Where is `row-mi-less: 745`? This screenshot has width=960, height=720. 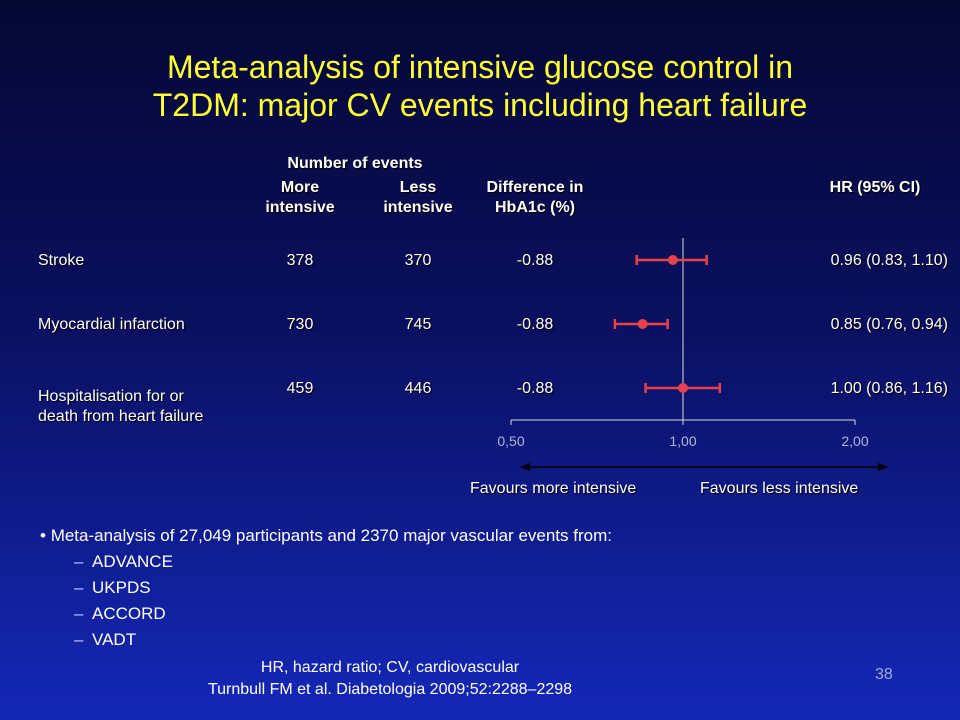 row-mi-less: 745 is located at coordinates (418, 324).